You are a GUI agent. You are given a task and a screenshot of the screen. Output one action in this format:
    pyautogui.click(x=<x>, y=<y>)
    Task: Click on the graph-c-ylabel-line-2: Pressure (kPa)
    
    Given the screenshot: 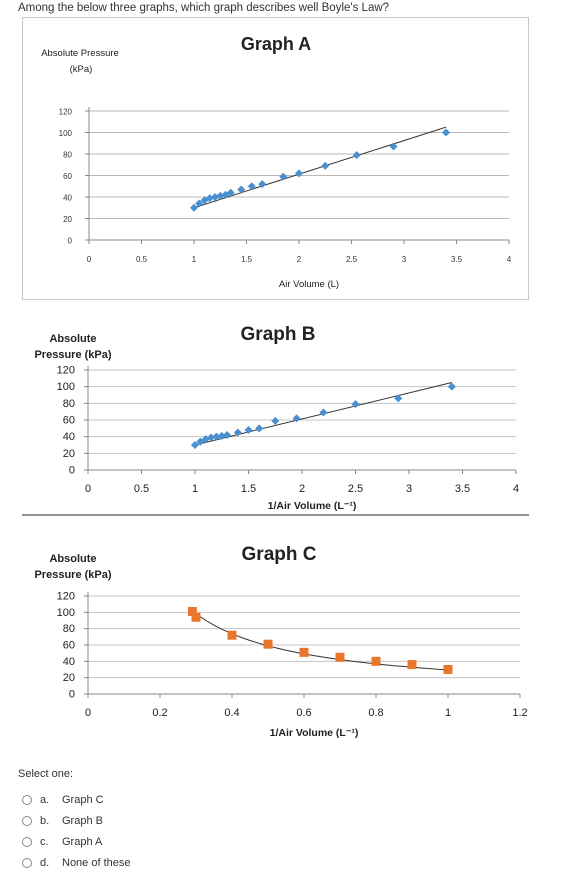 What is the action you would take?
    pyautogui.click(x=72, y=575)
    